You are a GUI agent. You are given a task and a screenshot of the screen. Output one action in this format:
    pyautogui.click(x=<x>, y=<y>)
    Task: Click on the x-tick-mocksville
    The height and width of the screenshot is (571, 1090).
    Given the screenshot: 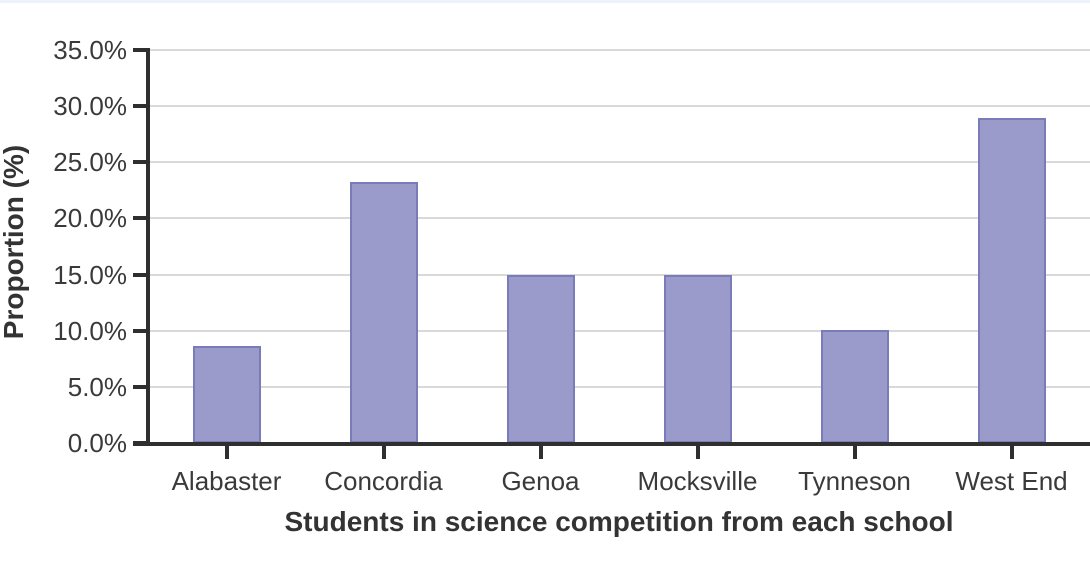 What is the action you would take?
    pyautogui.click(x=698, y=452)
    